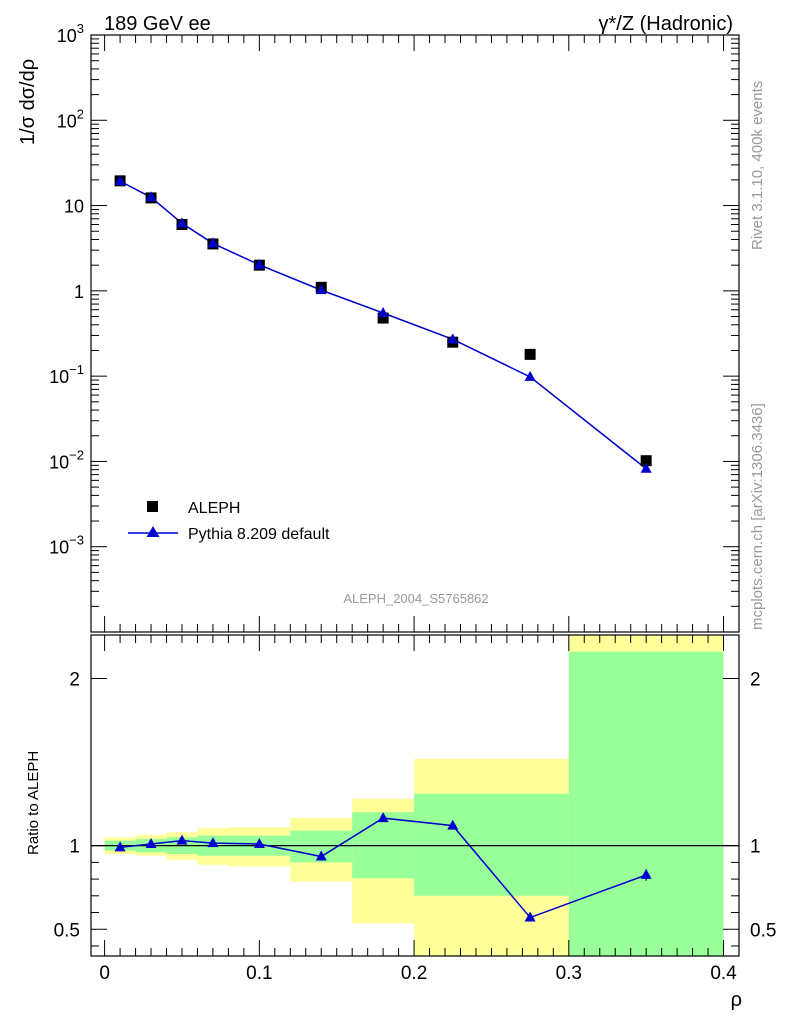 This screenshot has height=1024, width=786. I want to click on y-tick-label: 1, so click(79, 292).